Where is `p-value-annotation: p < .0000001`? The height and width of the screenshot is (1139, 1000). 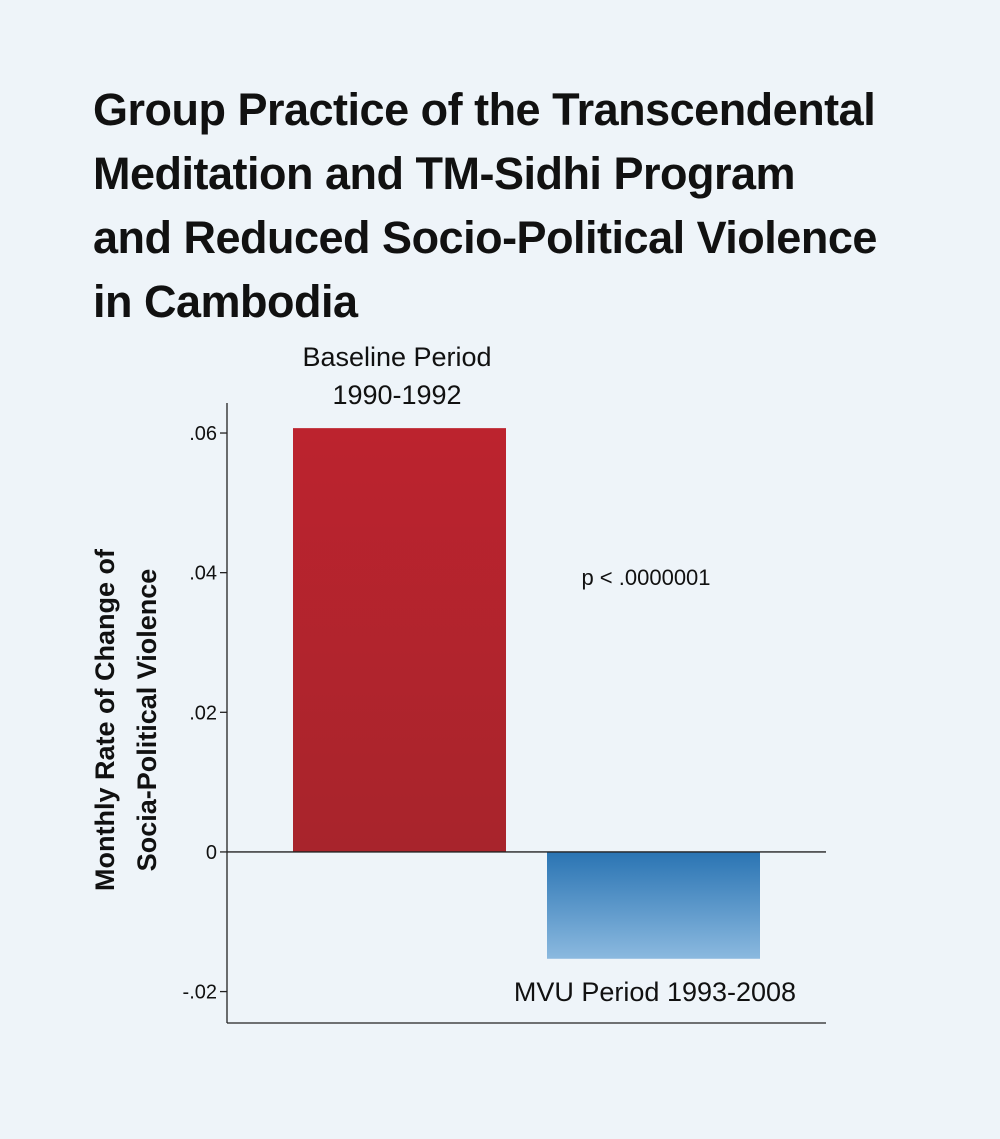
p-value-annotation: p < .0000001 is located at coordinates (645, 577).